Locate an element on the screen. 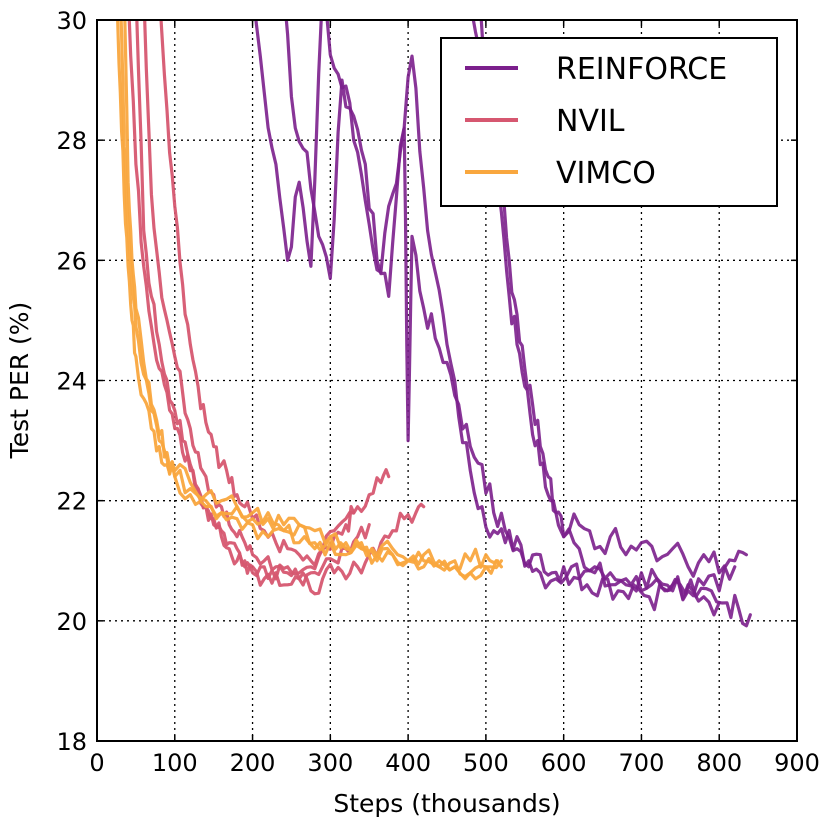  y-tick-label: 24 is located at coordinates (71, 382).